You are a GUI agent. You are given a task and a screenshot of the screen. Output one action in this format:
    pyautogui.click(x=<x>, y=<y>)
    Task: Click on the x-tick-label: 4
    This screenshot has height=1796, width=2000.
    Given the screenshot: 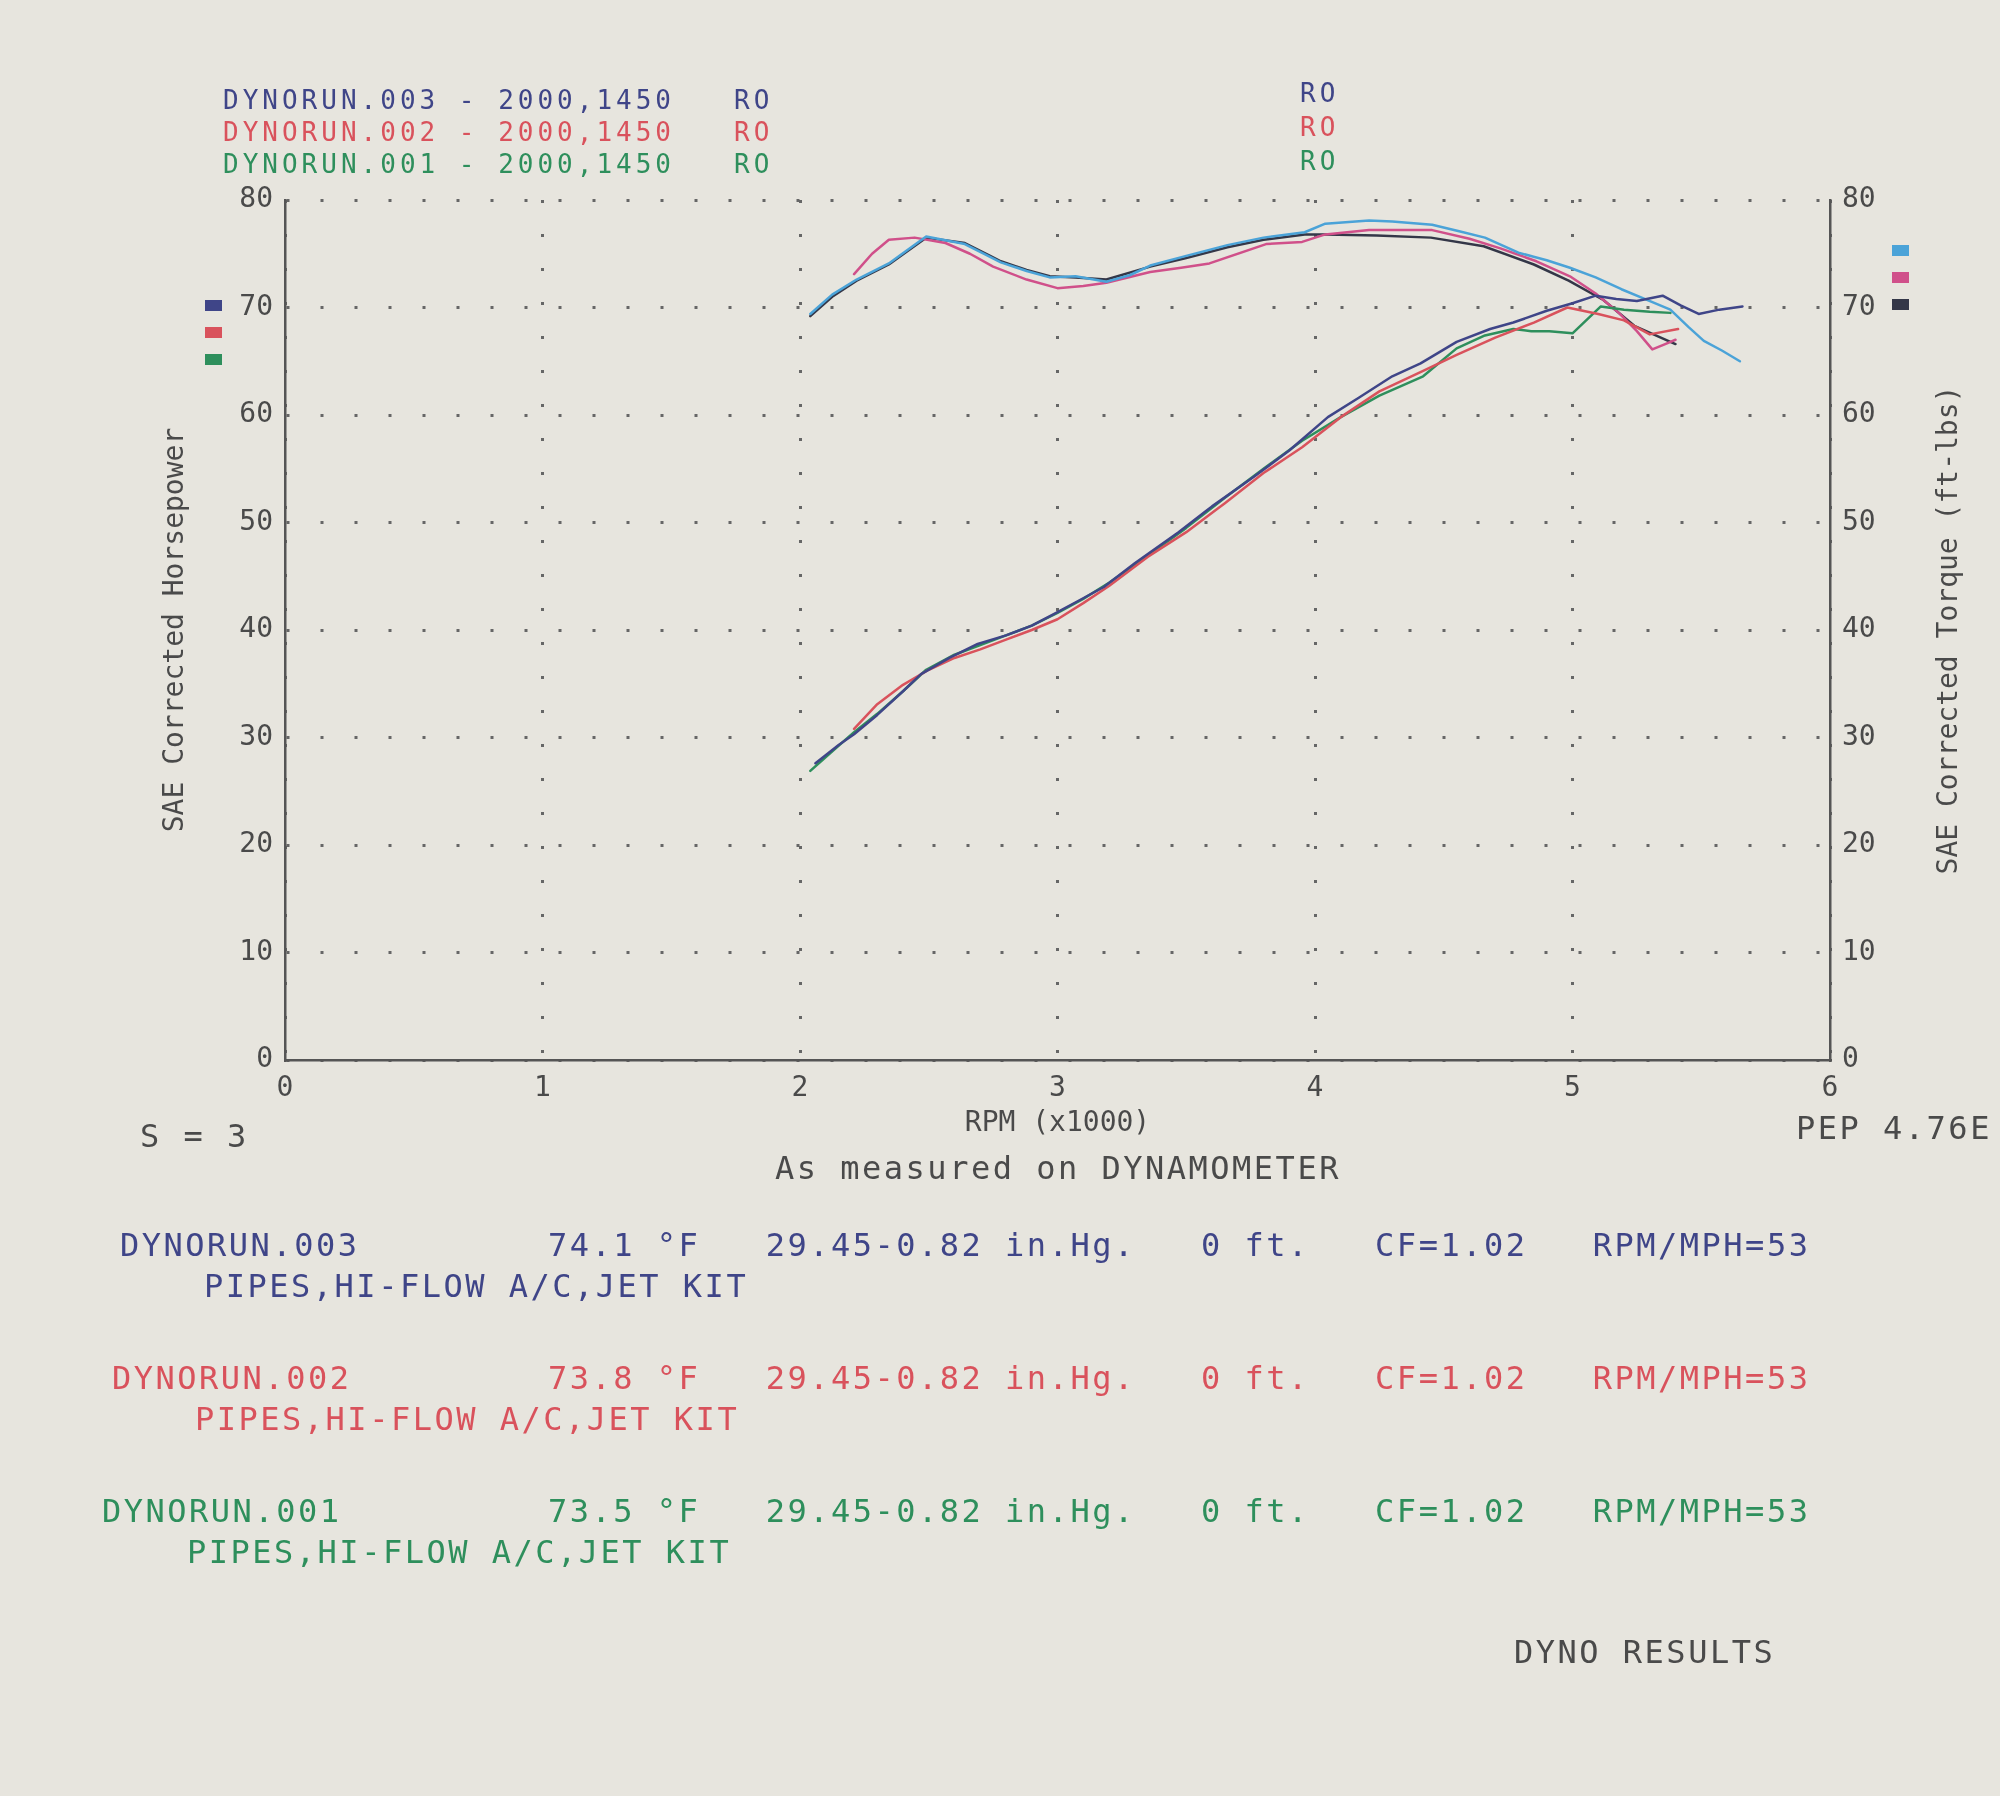 What is the action you would take?
    pyautogui.click(x=1315, y=1087)
    